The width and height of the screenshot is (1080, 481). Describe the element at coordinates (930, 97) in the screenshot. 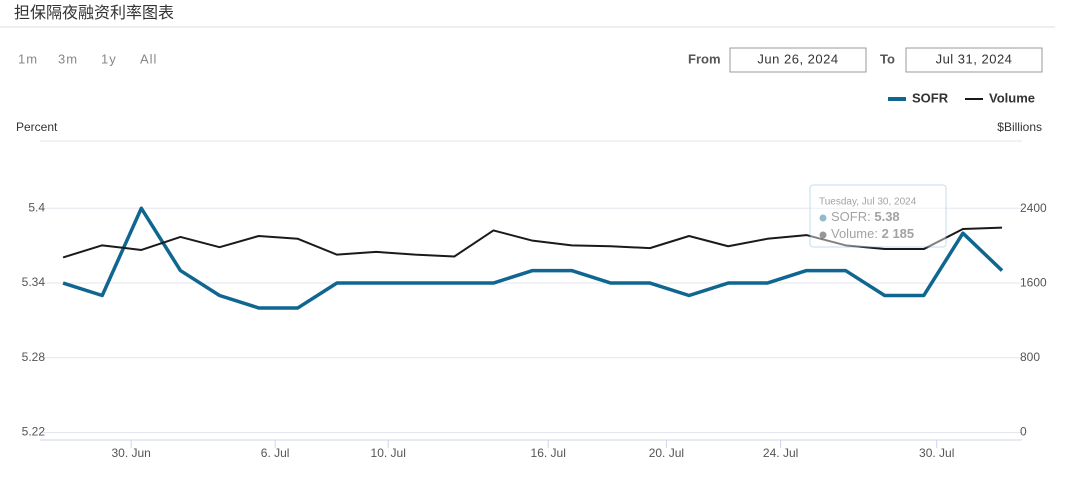

I see `legend-label: SOFR` at that location.